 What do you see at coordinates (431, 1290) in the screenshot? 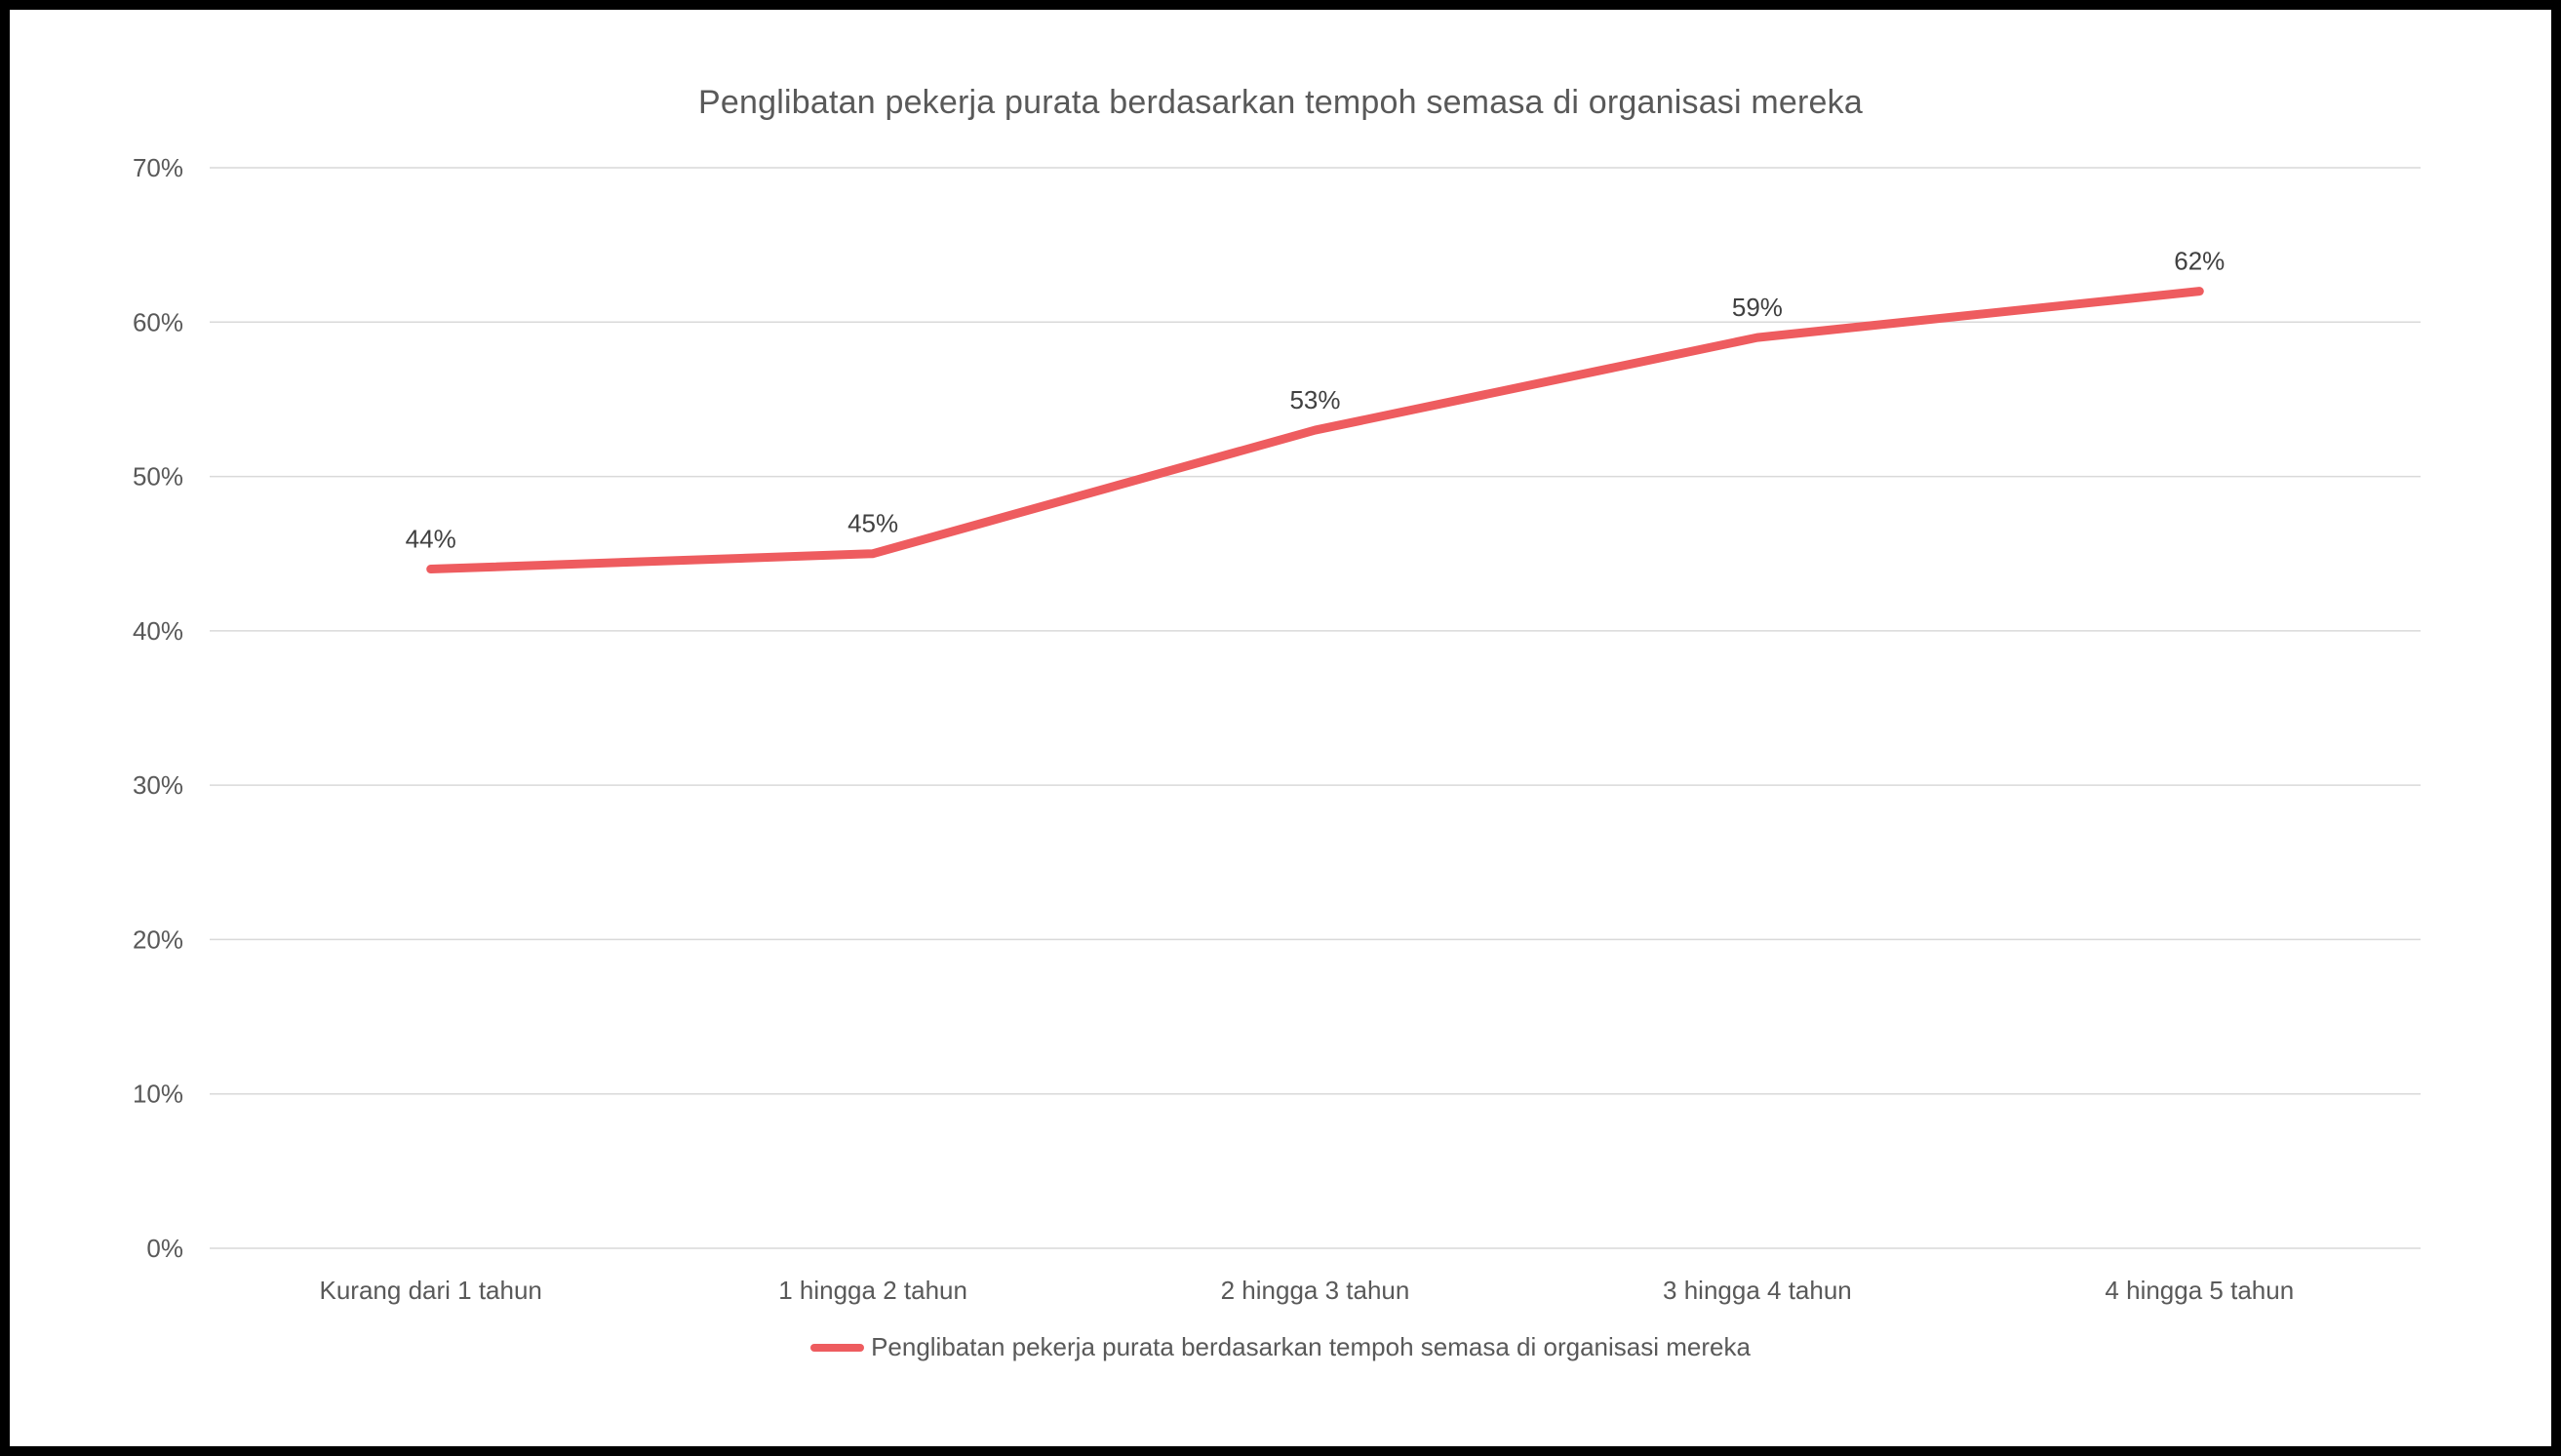
I see `x-axis-category-label: Kurang dari 1 tahun` at bounding box center [431, 1290].